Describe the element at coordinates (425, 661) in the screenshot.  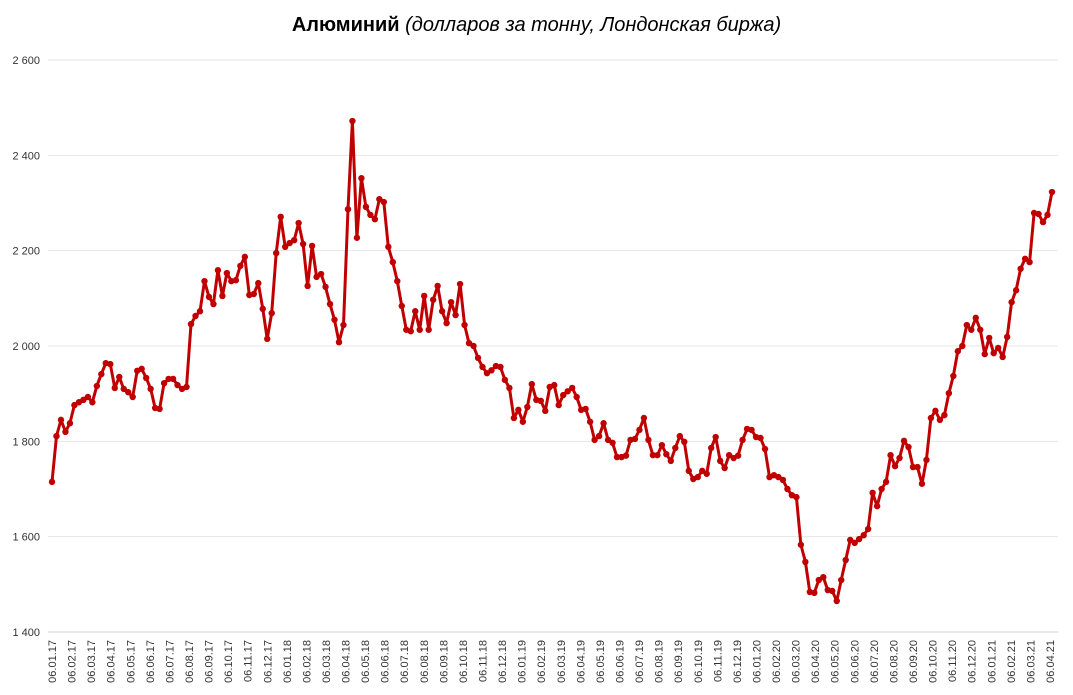
I see `x-tick-label: 06.08.18` at that location.